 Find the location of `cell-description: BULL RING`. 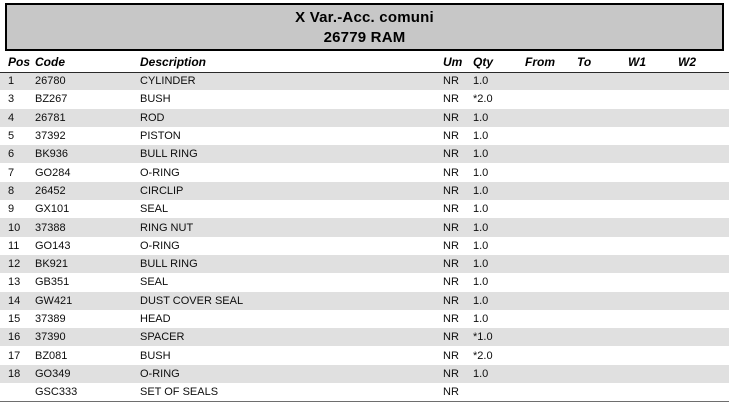

cell-description: BULL RING is located at coordinates (291, 154).